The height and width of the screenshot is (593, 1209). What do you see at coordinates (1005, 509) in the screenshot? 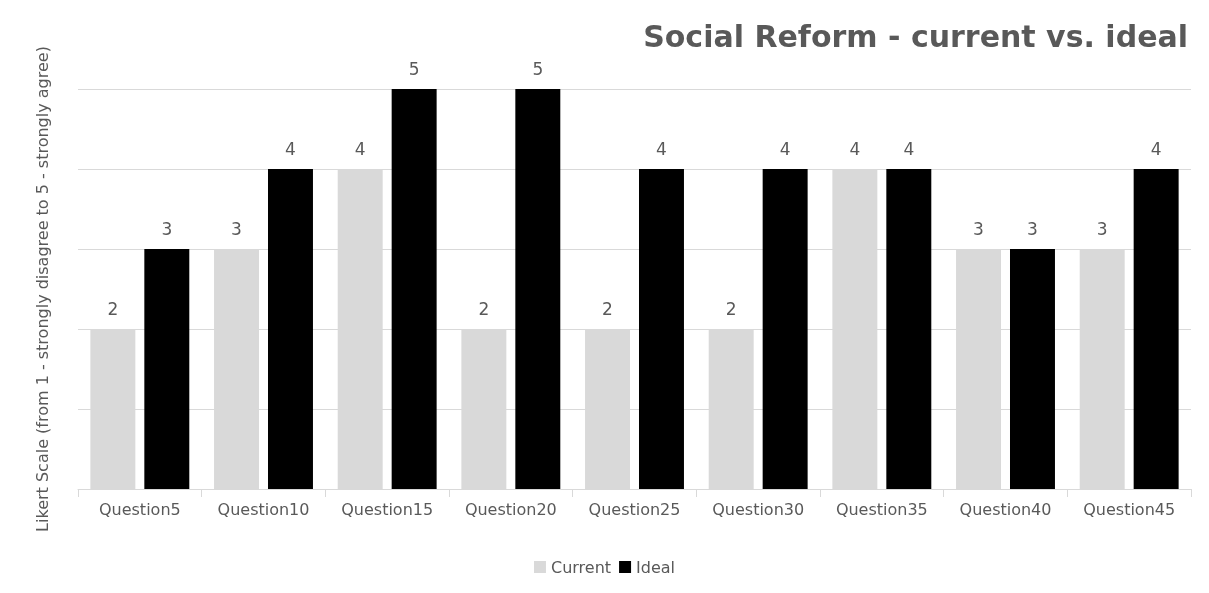
I see `x-tick-label: Question40` at bounding box center [1005, 509].